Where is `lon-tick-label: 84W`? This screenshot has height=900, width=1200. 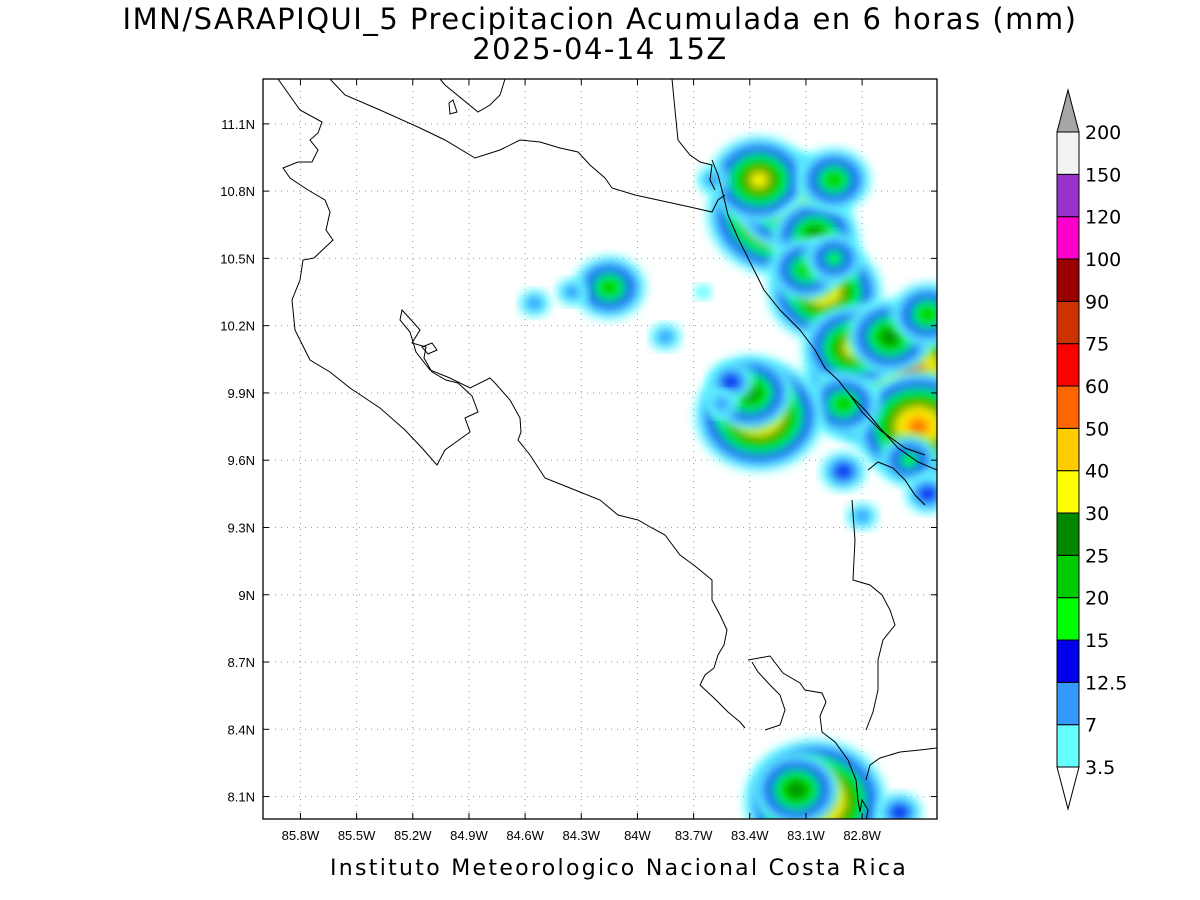
lon-tick-label: 84W is located at coordinates (637, 835).